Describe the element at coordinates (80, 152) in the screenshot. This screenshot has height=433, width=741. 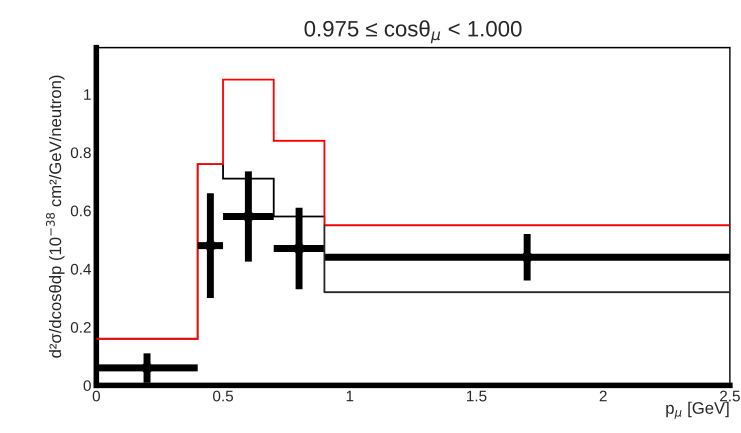
I see `y-tick-label: 0.8` at that location.